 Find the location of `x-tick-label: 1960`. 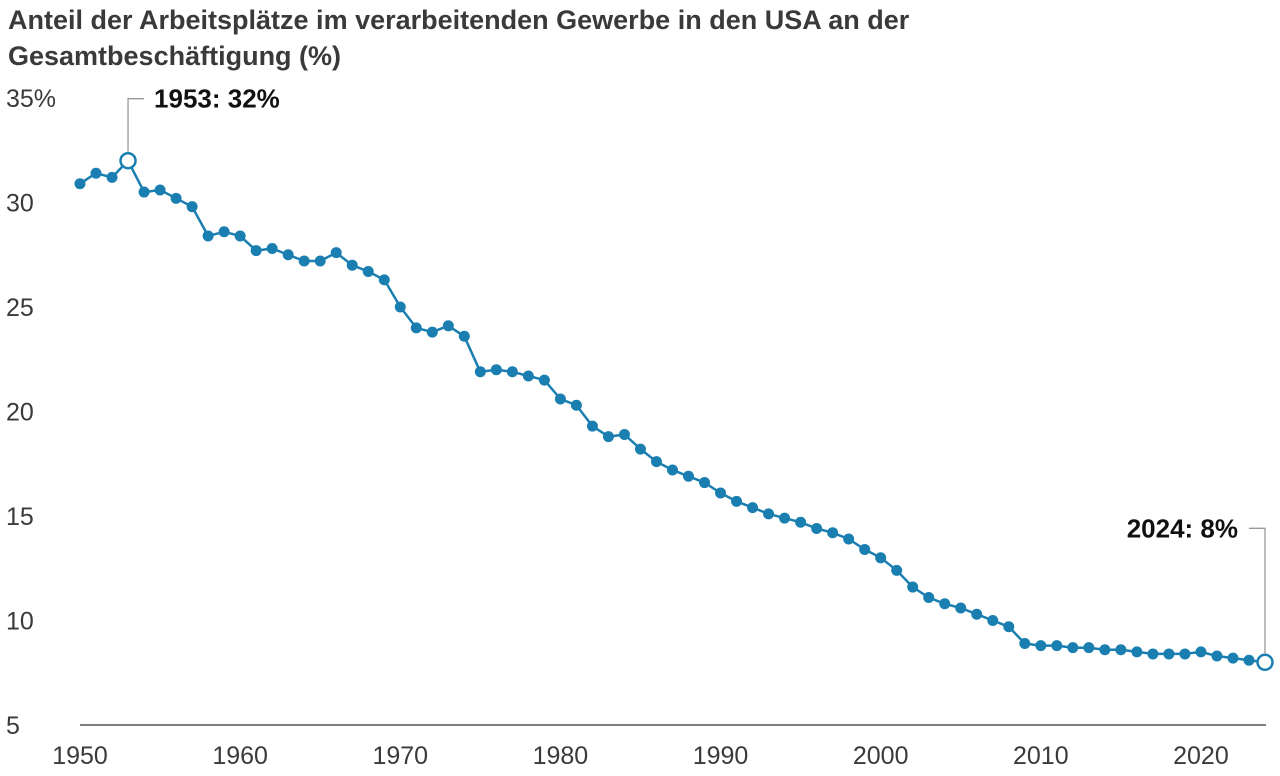

x-tick-label: 1960 is located at coordinates (240, 756).